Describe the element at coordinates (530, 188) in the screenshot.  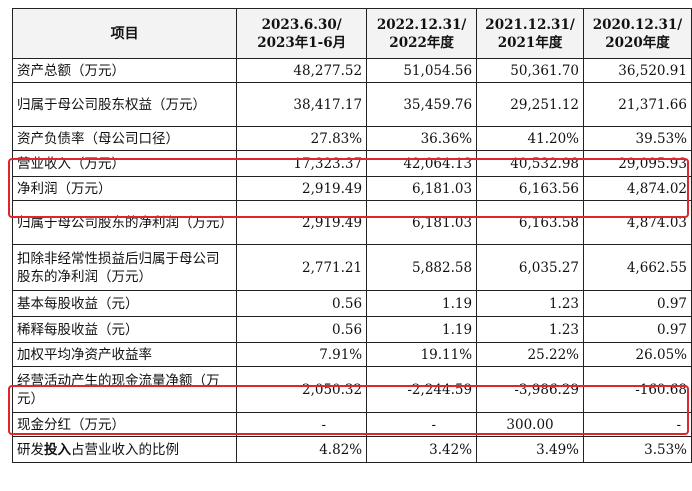
I see `row-value: 6,163.56` at that location.